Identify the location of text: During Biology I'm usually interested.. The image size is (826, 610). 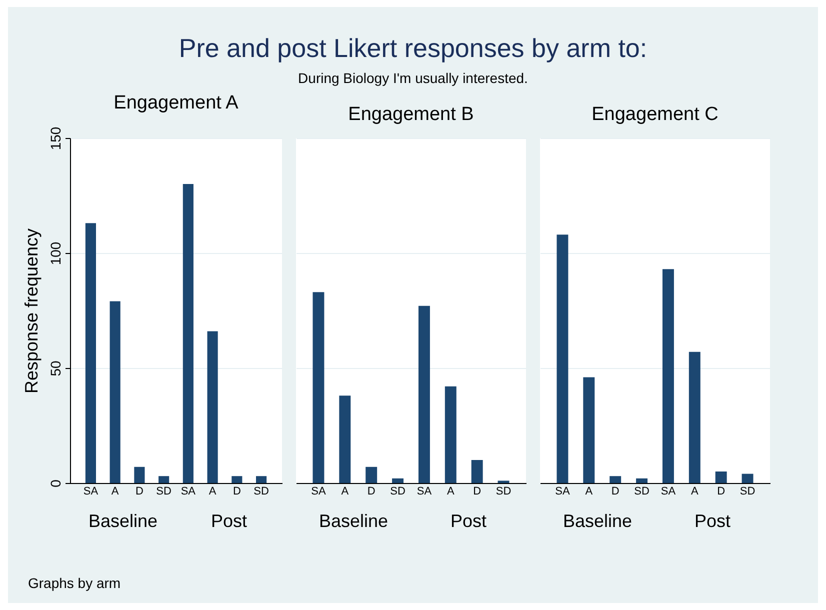
(413, 78).